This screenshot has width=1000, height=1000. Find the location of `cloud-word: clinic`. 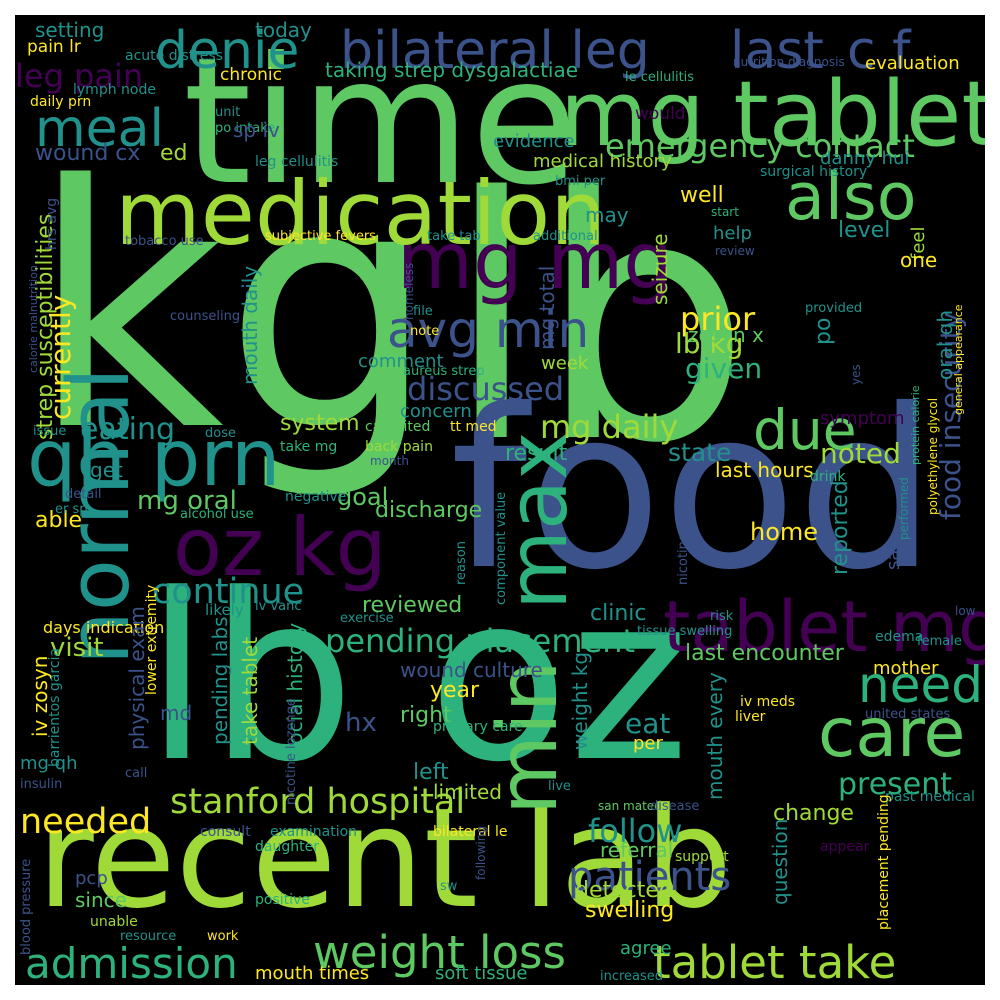

cloud-word: clinic is located at coordinates (618, 613).